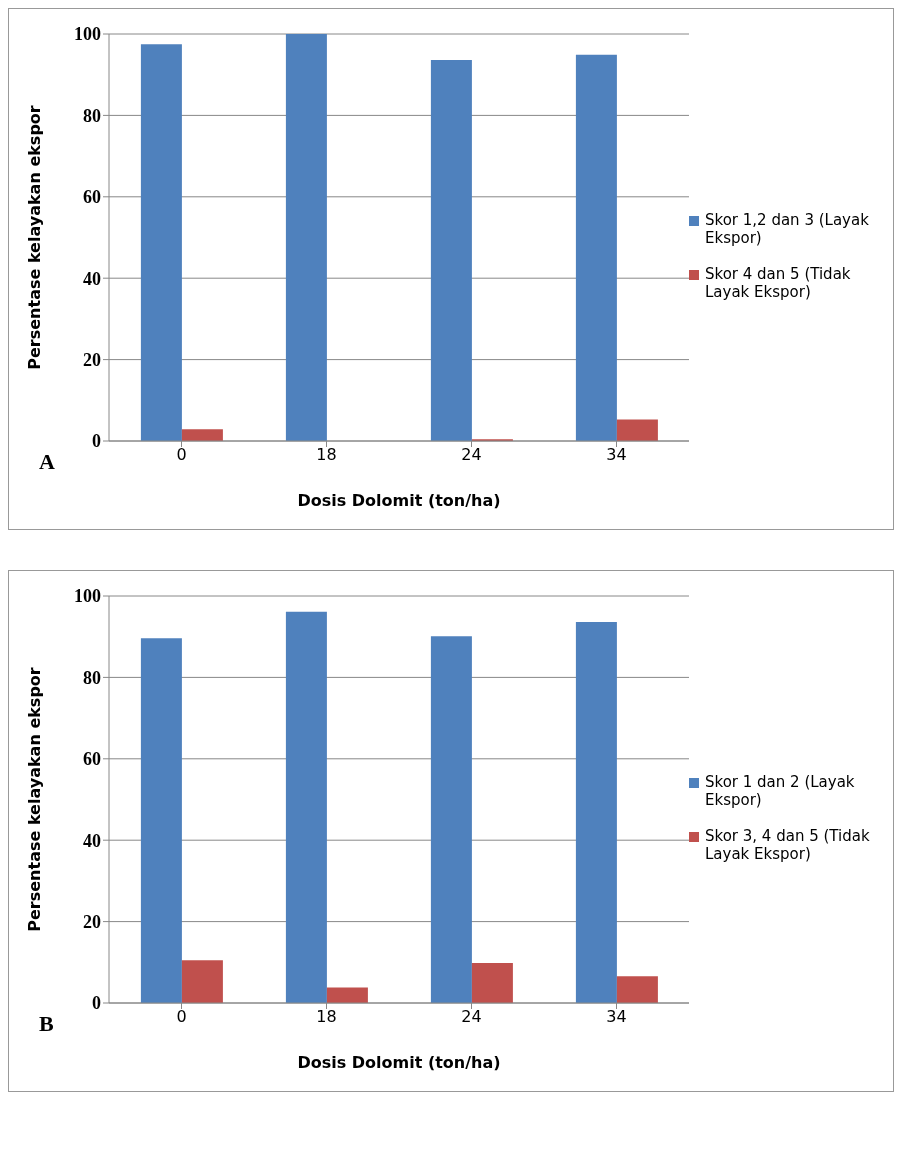  Describe the element at coordinates (780, 791) in the screenshot. I see `legend-label: Skor 1 dan 2 (Layak Ekspor)` at that location.